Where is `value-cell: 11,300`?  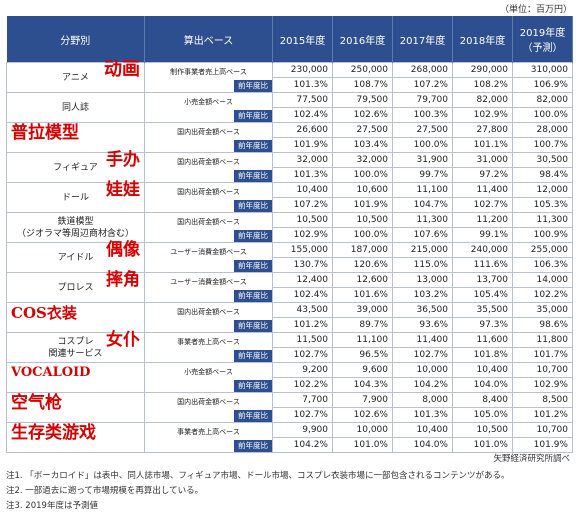
value-cell: 11,300 is located at coordinates (542, 220).